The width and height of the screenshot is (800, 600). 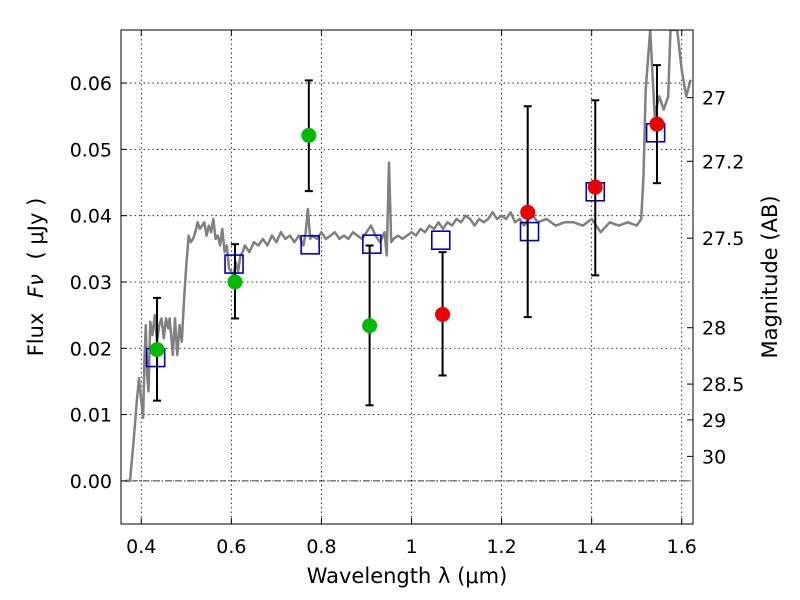 I want to click on y2-axis-ticks: 27 27.2 27.5 28 28.5 29 30, so click(x=715, y=278).